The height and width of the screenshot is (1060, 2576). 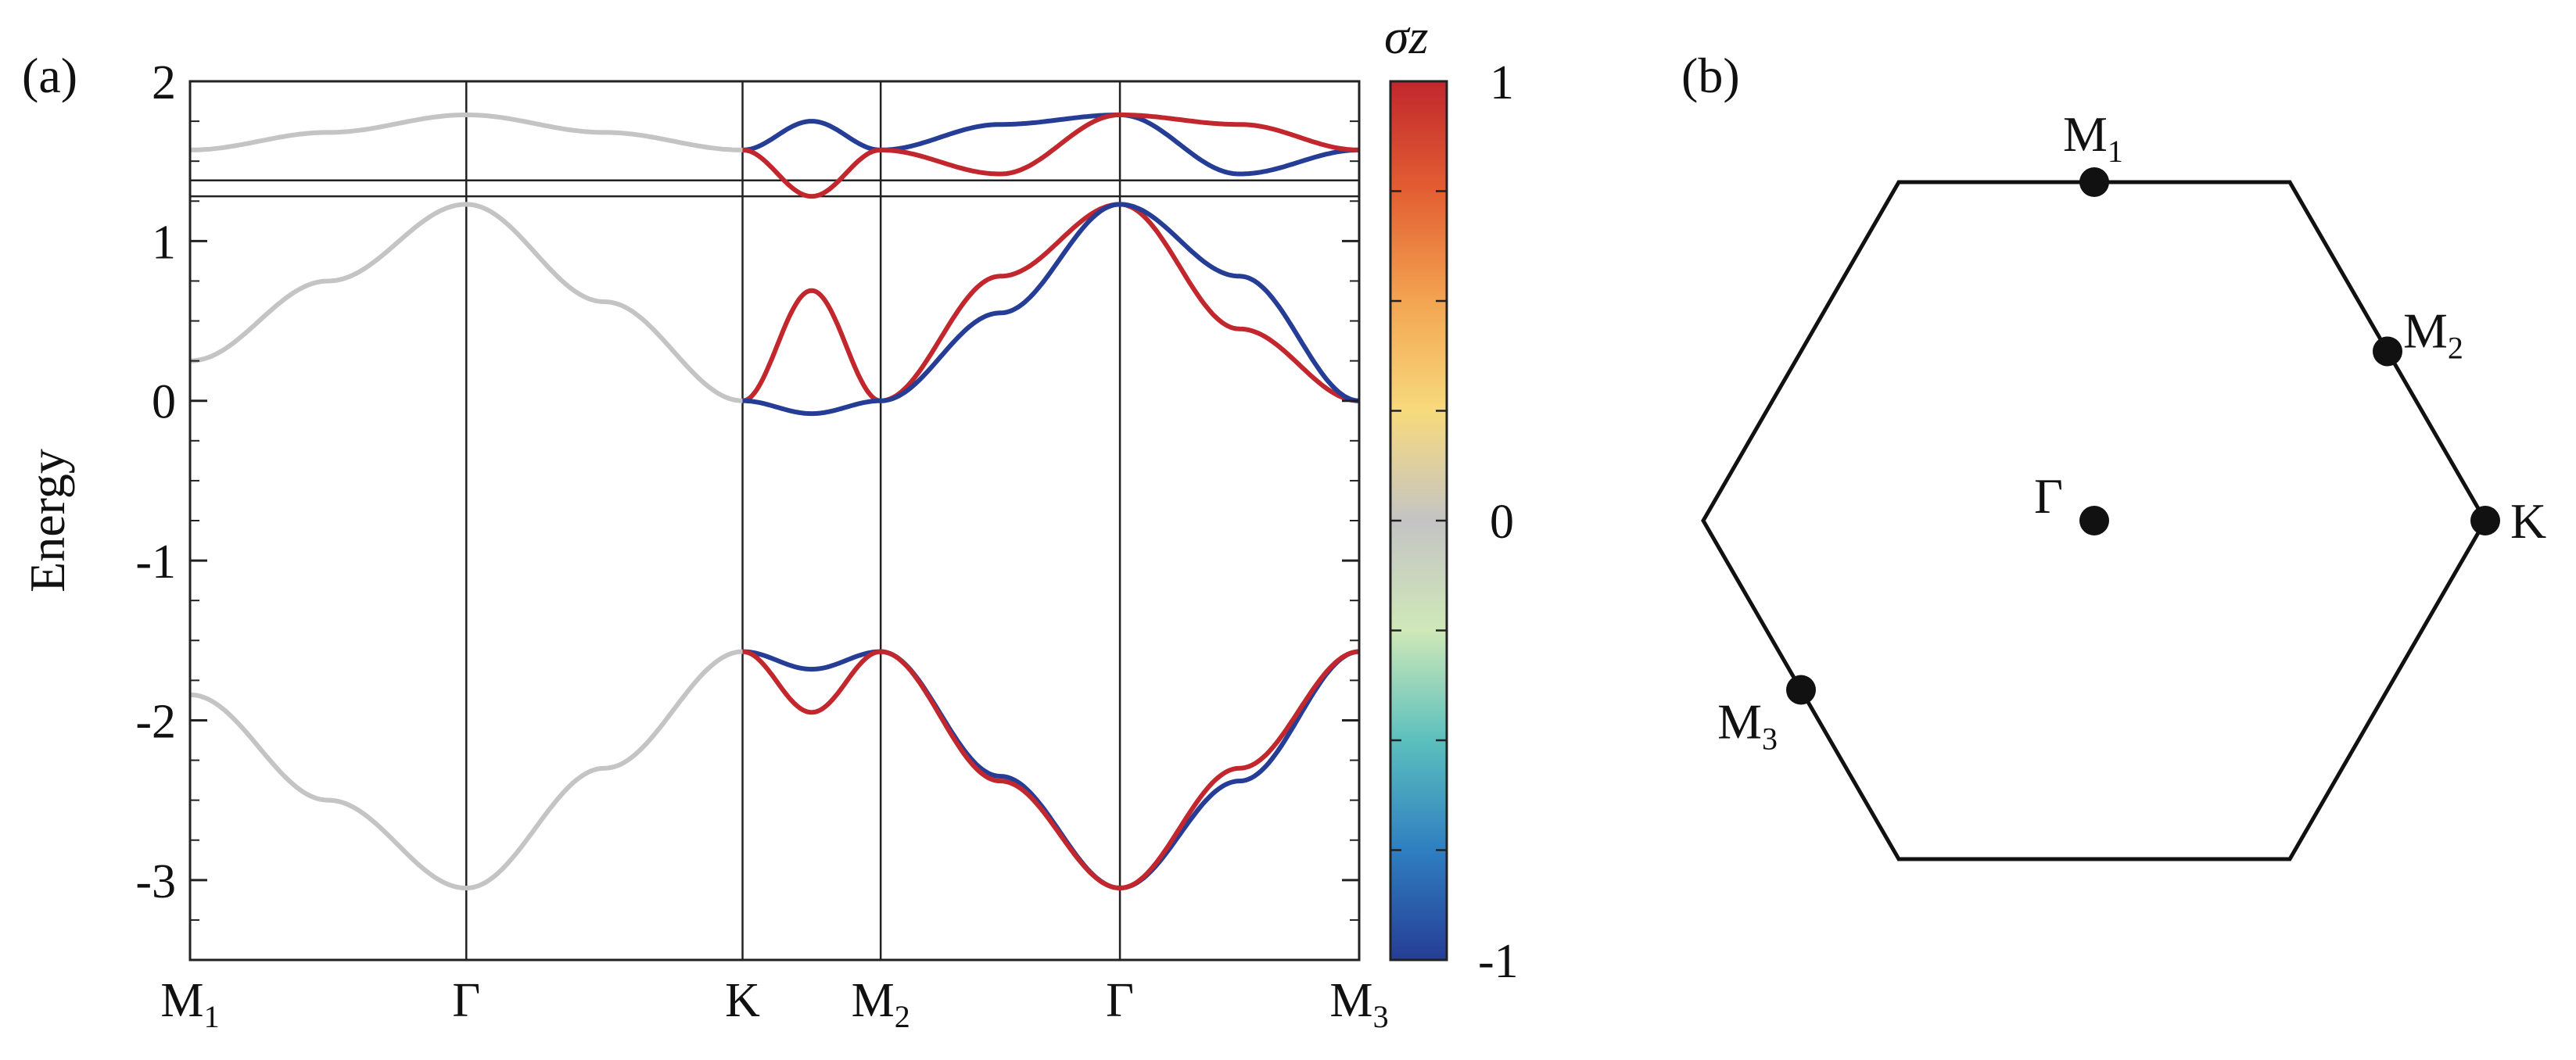 I want to click on series-blue-upper, so click(x=1050, y=144).